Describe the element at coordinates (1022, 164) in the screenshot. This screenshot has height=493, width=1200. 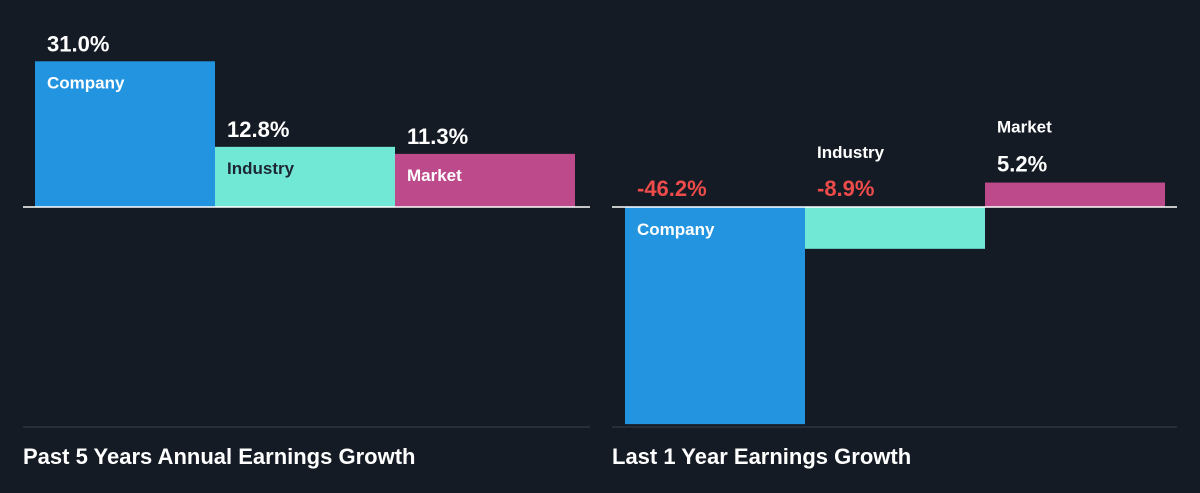
I see `value-label-market: 5.2%` at that location.